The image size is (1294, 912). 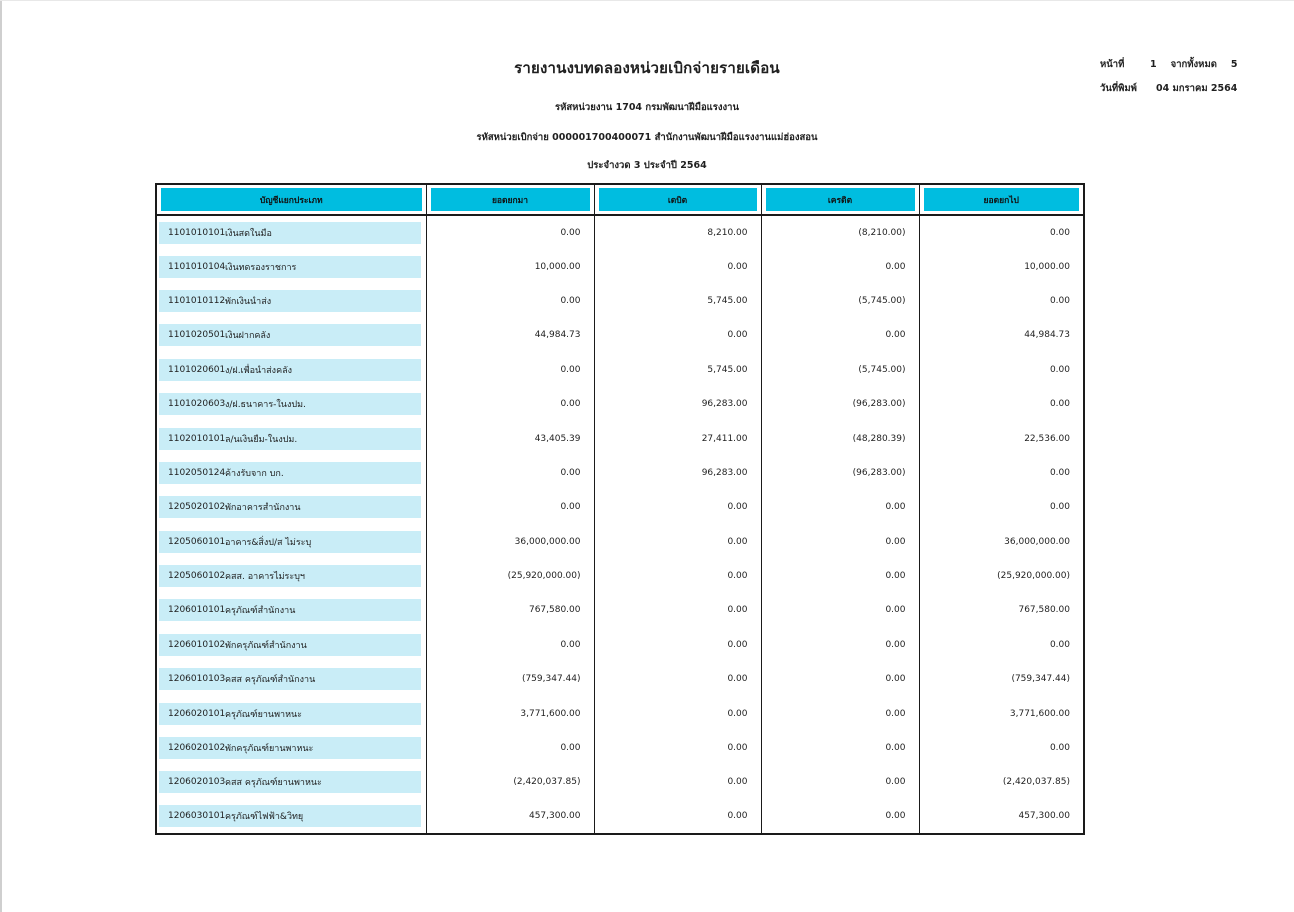 I want to click on account-code: 1101020501, so click(x=197, y=335).